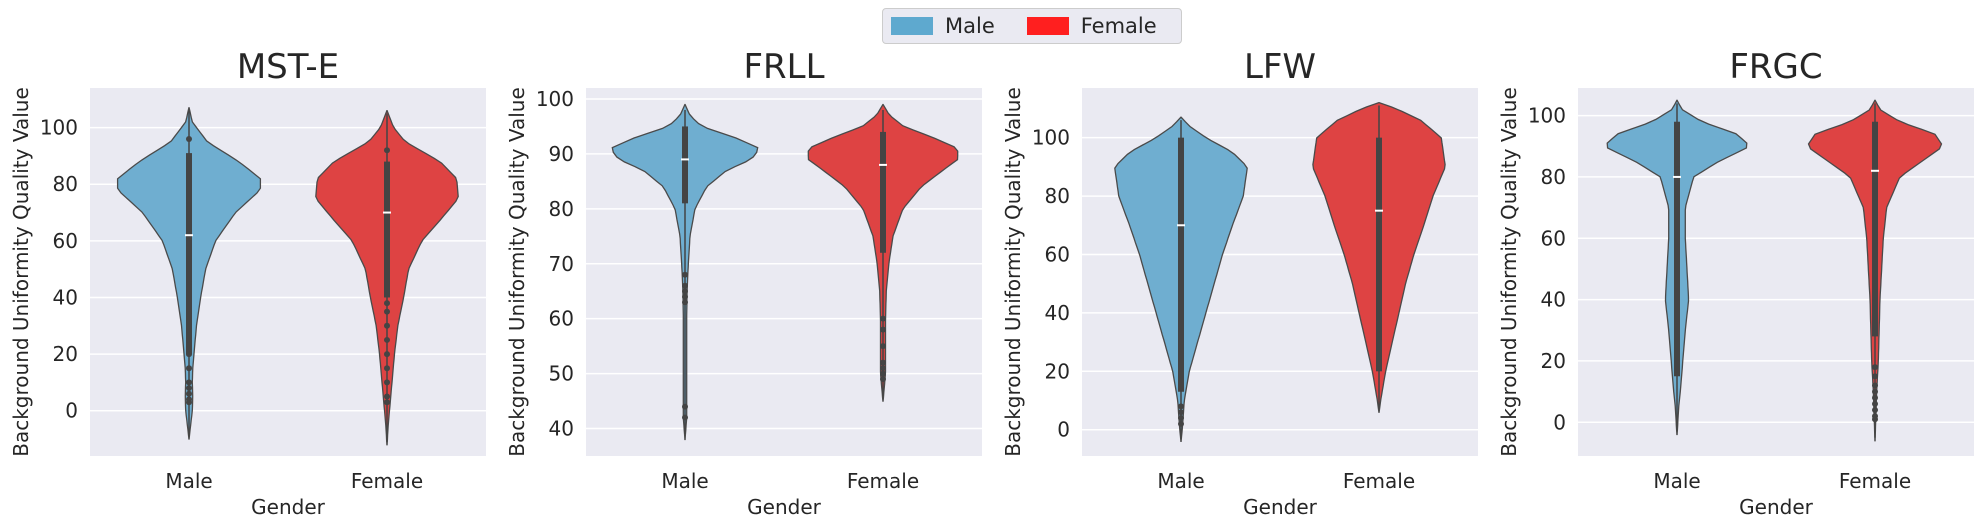  Describe the element at coordinates (288, 67) in the screenshot. I see `chart-title: MST-E` at that location.